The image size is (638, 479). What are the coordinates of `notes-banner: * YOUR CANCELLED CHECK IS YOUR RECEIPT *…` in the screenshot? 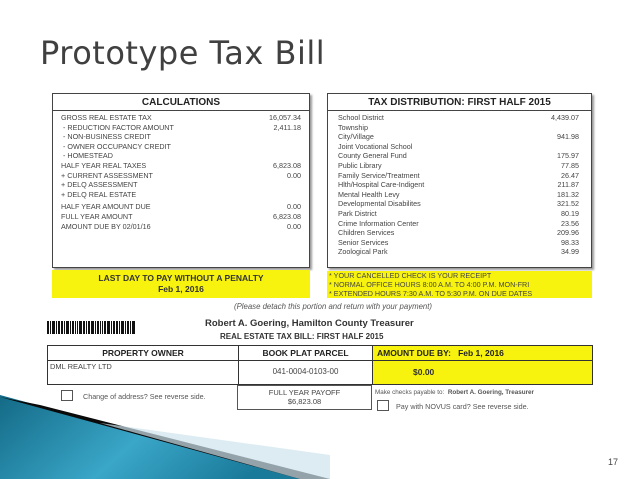 It's located at (459, 284).